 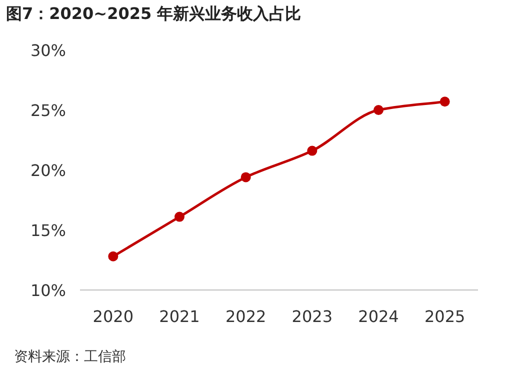 What do you see at coordinates (48, 110) in the screenshot?
I see `y-tick-label: 25%` at bounding box center [48, 110].